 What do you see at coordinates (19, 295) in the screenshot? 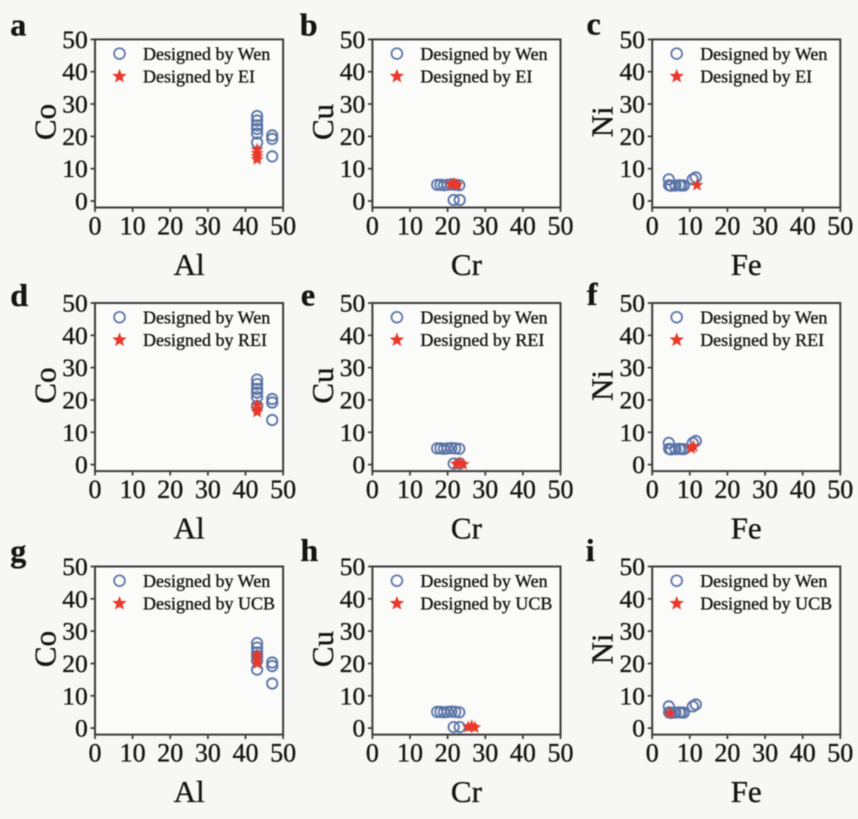
I see `svg-text: d` at bounding box center [19, 295].